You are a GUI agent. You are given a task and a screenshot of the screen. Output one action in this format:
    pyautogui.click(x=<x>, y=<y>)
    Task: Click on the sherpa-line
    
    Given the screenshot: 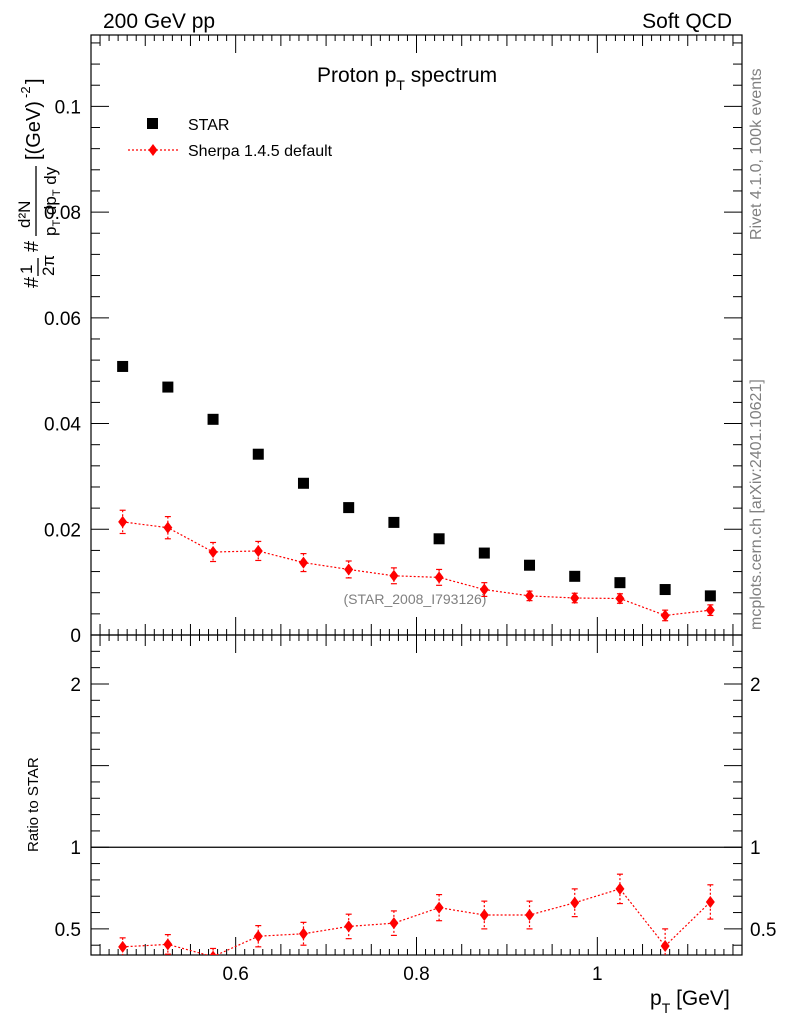 What is the action you would take?
    pyautogui.click(x=416, y=569)
    